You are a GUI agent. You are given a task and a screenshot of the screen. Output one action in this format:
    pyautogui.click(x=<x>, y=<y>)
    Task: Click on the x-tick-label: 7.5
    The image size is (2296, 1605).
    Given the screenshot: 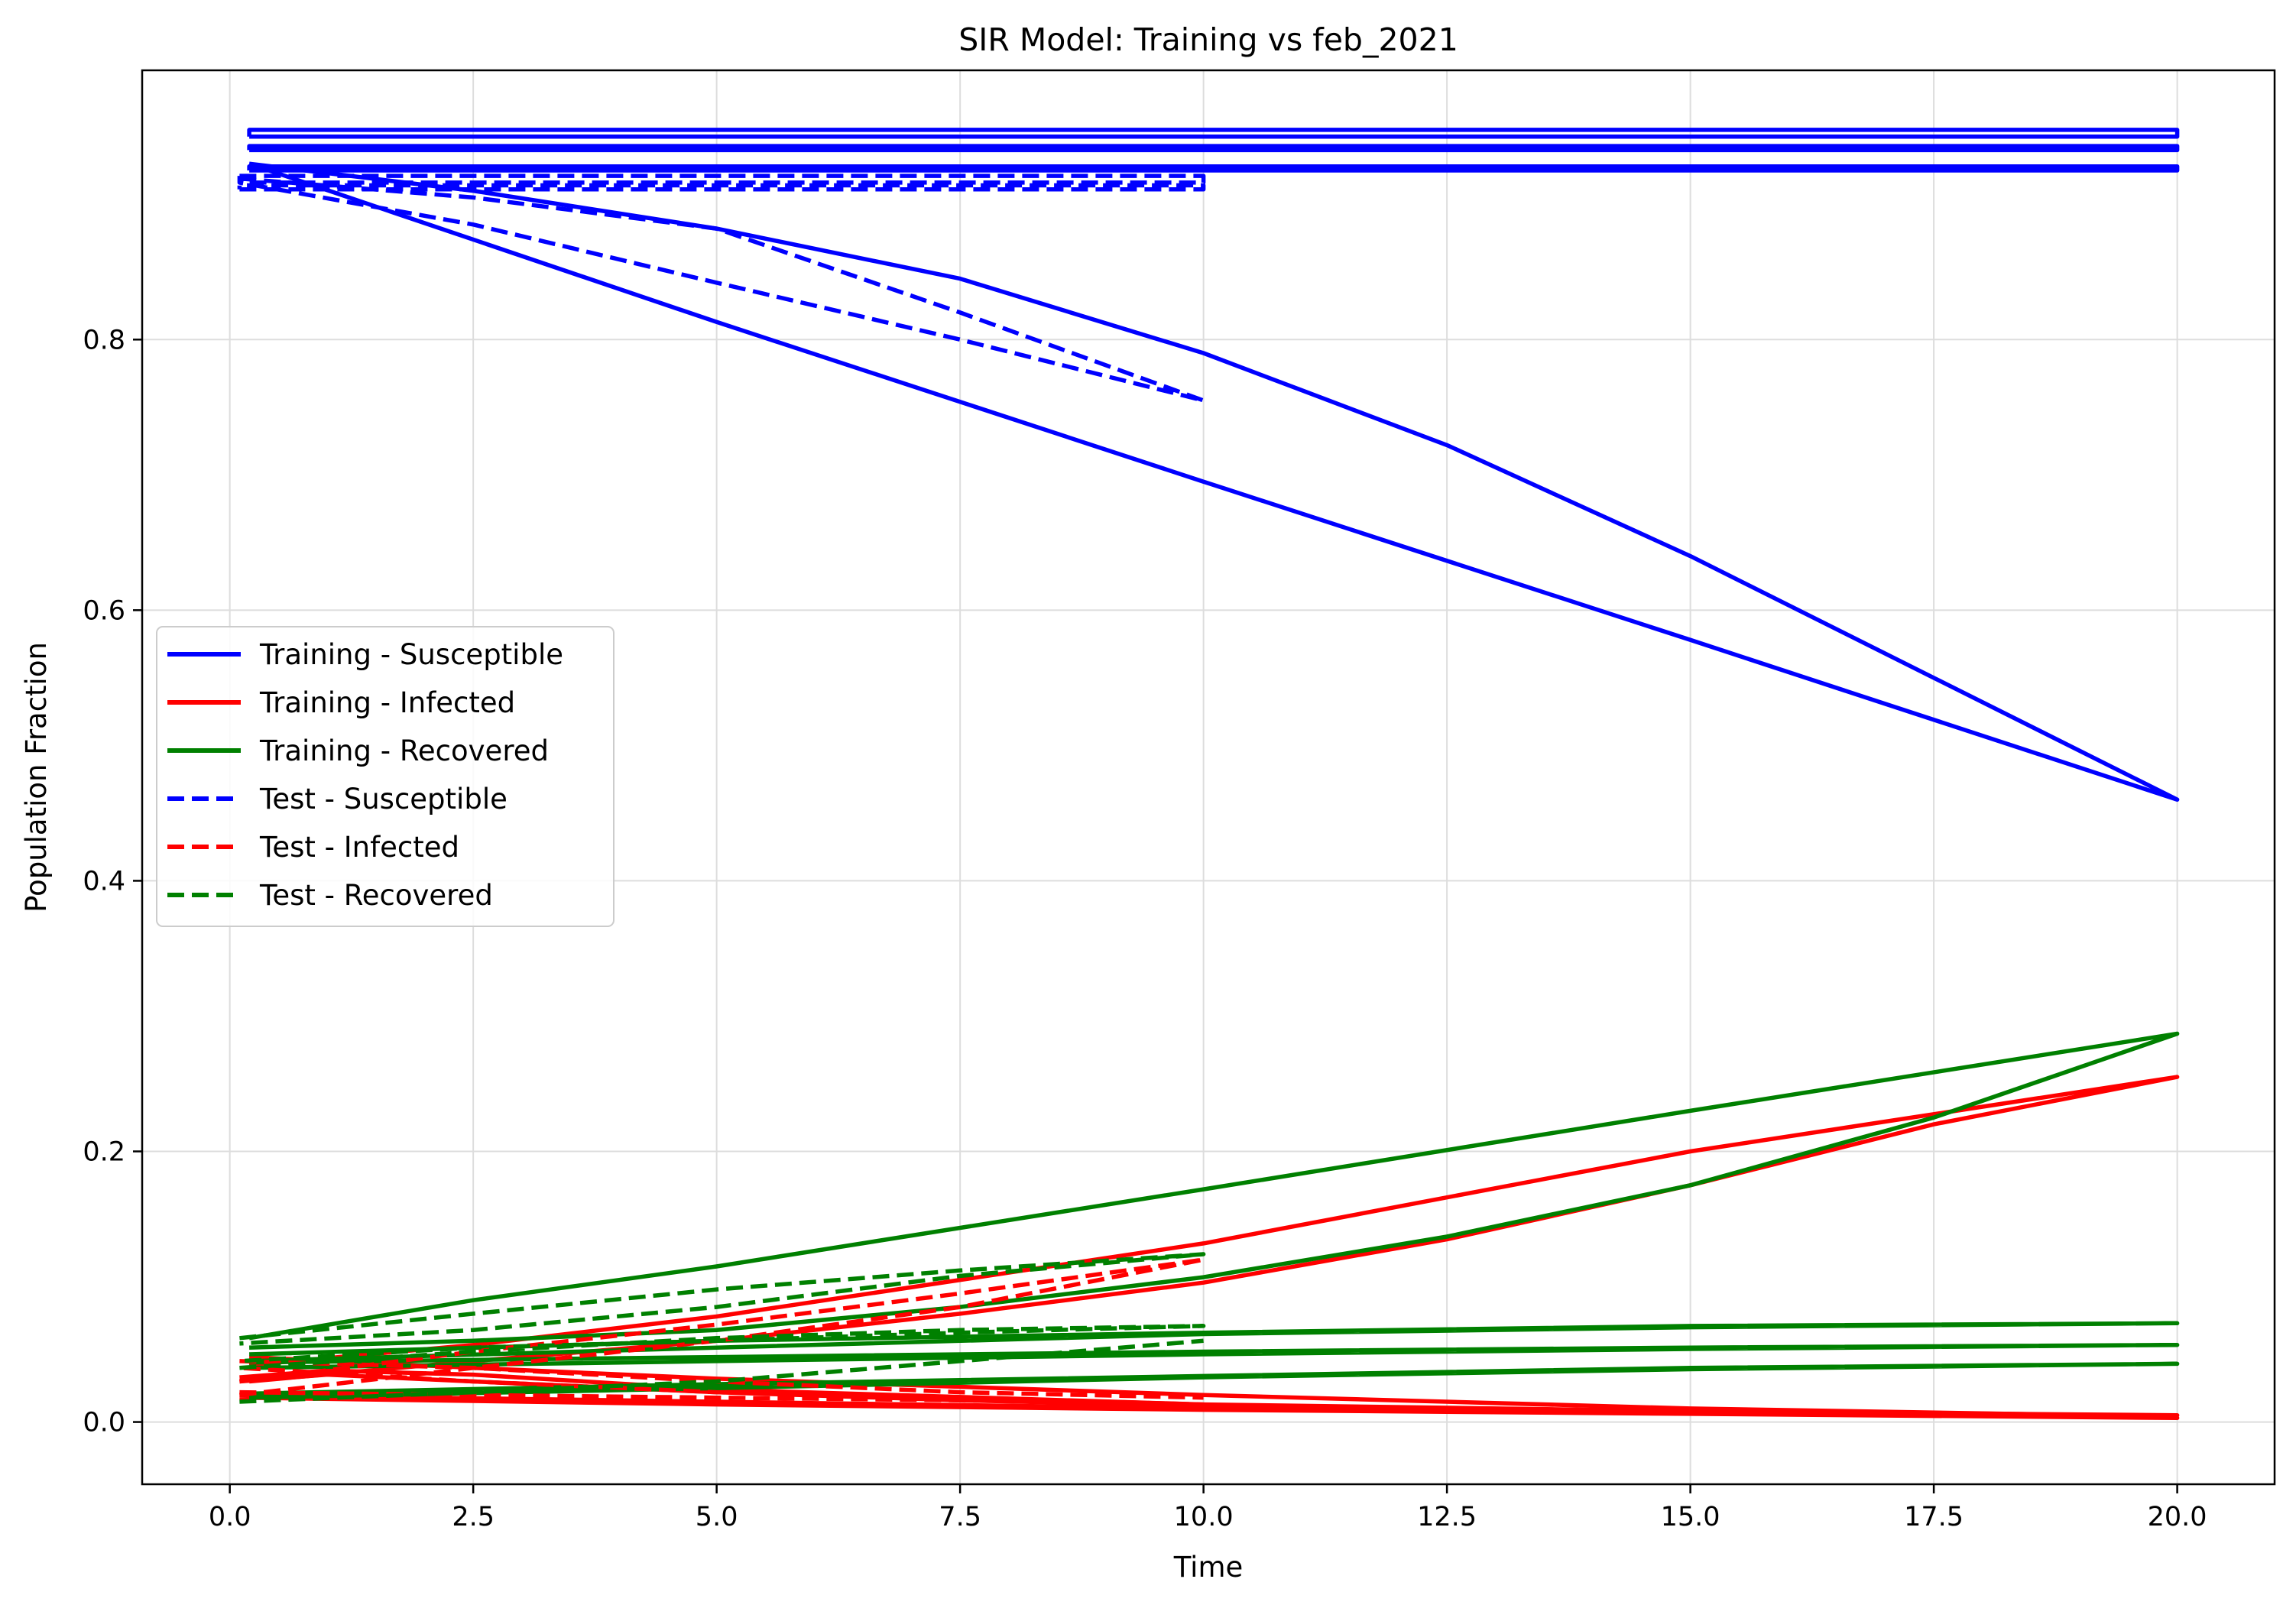 What is the action you would take?
    pyautogui.click(x=960, y=1517)
    